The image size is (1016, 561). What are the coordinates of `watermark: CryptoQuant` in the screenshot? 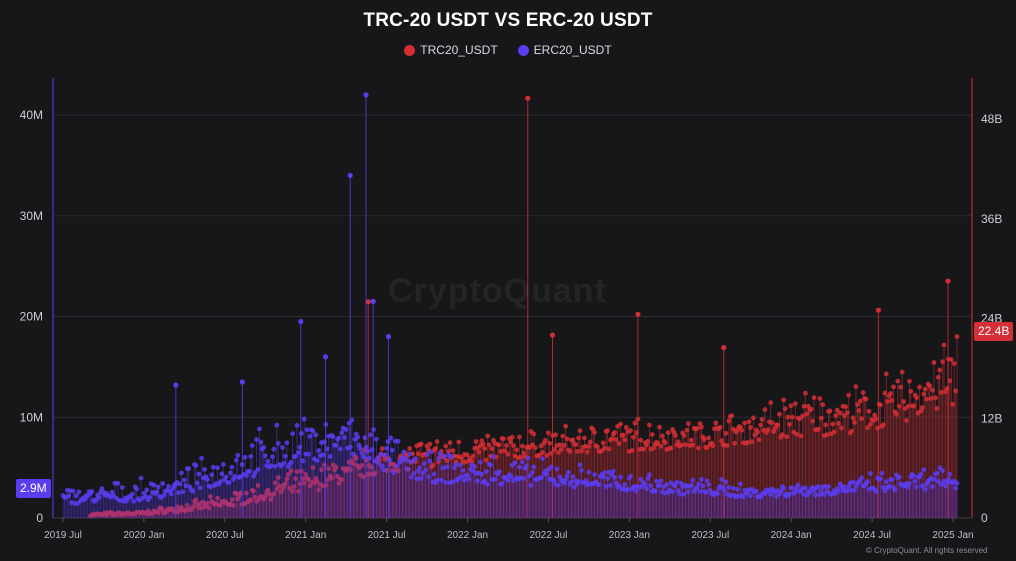 It's located at (497, 291).